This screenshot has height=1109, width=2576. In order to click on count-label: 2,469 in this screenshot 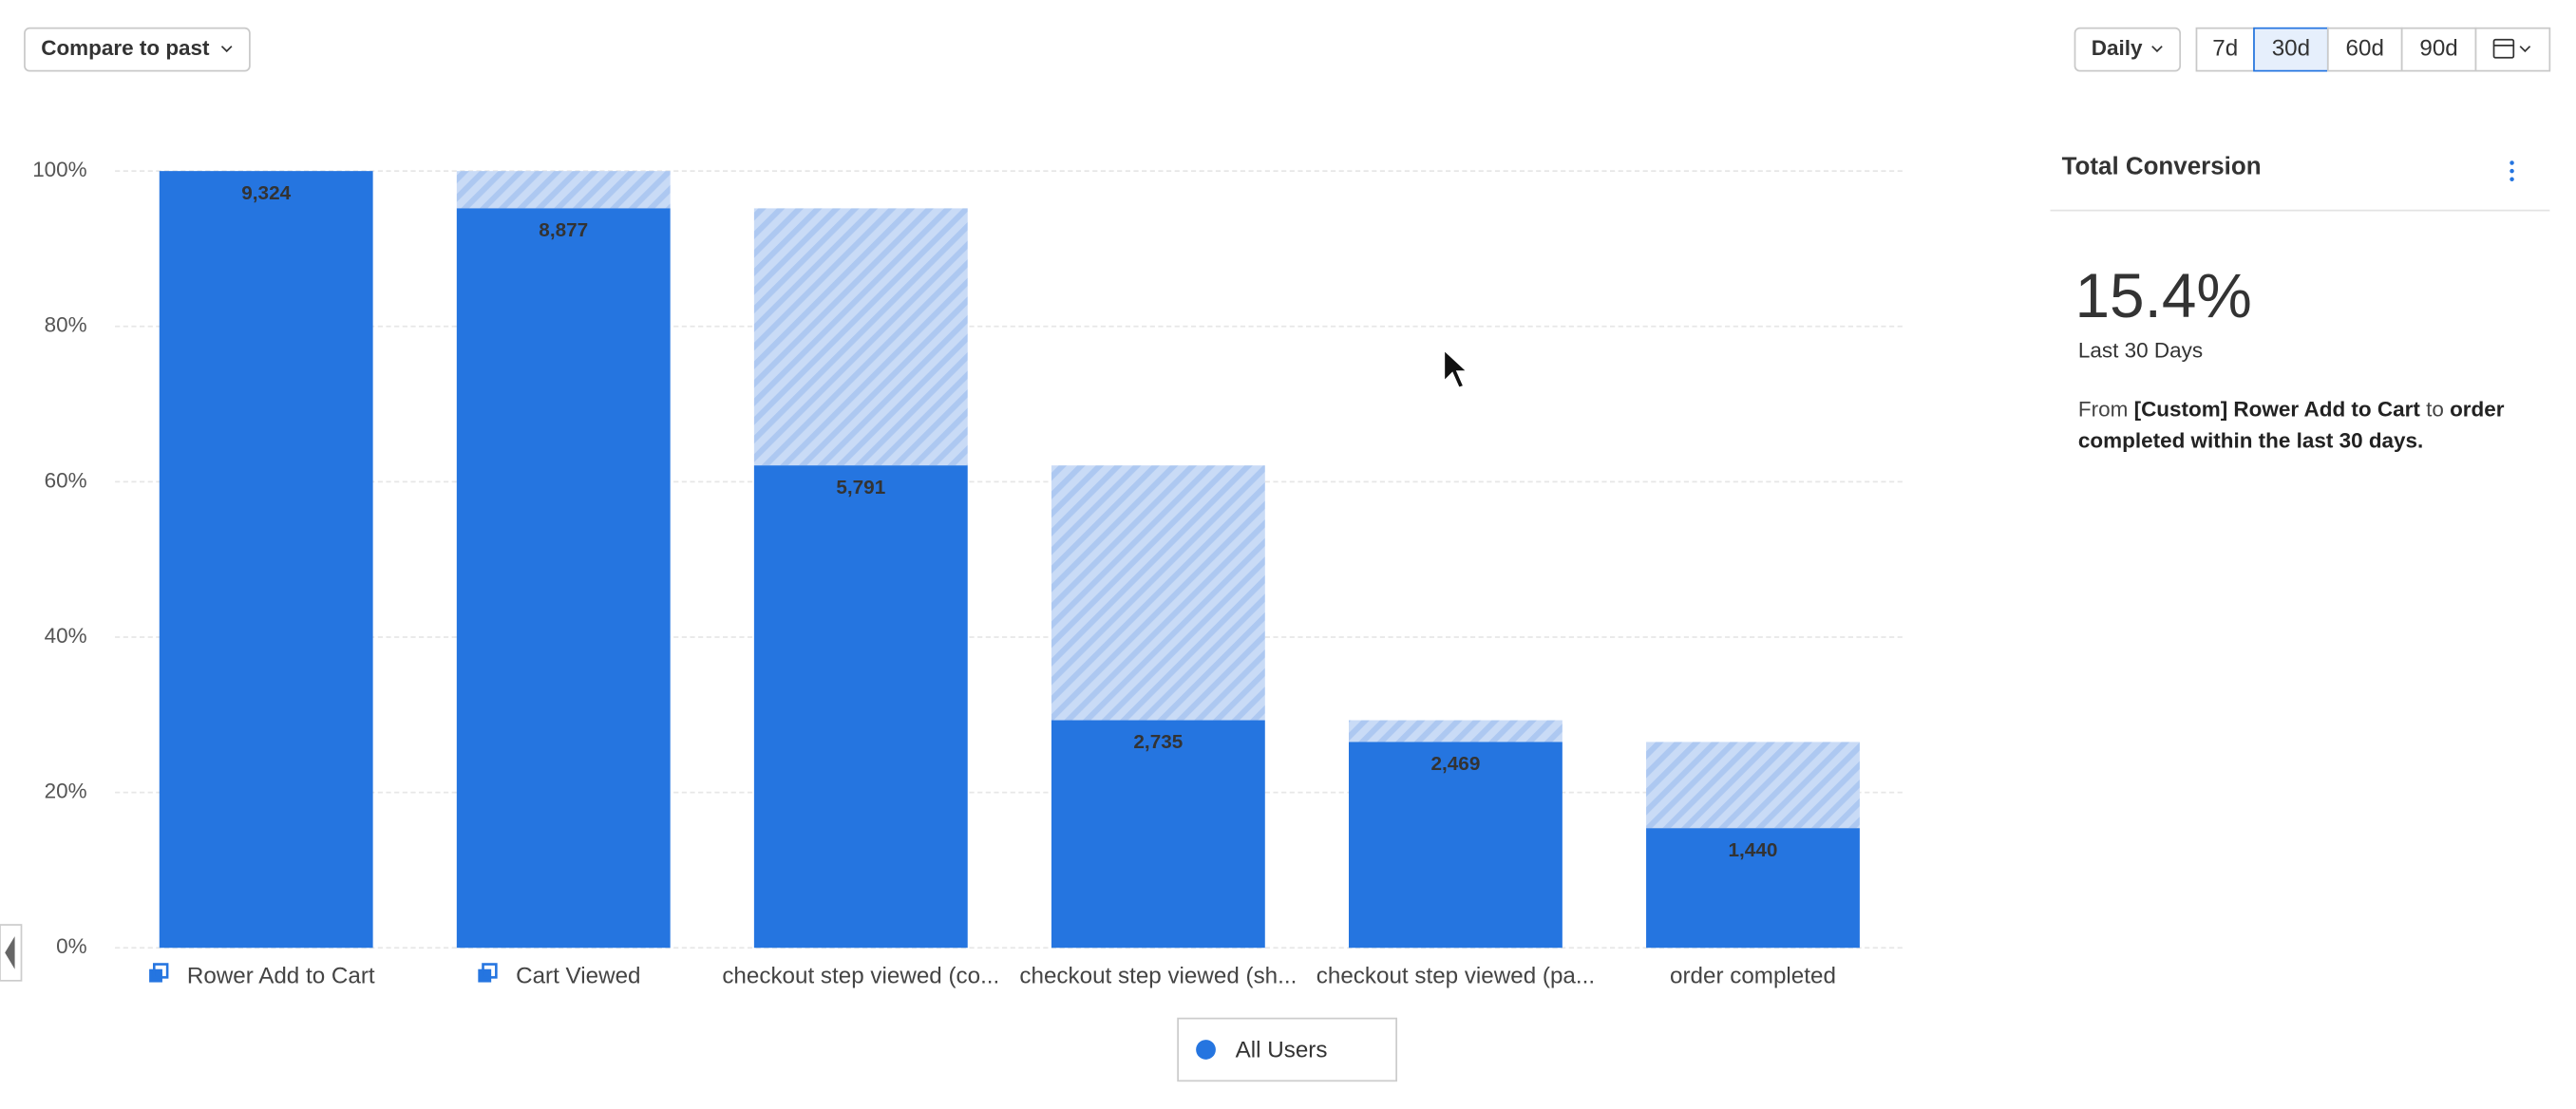, I will do `click(1455, 764)`.